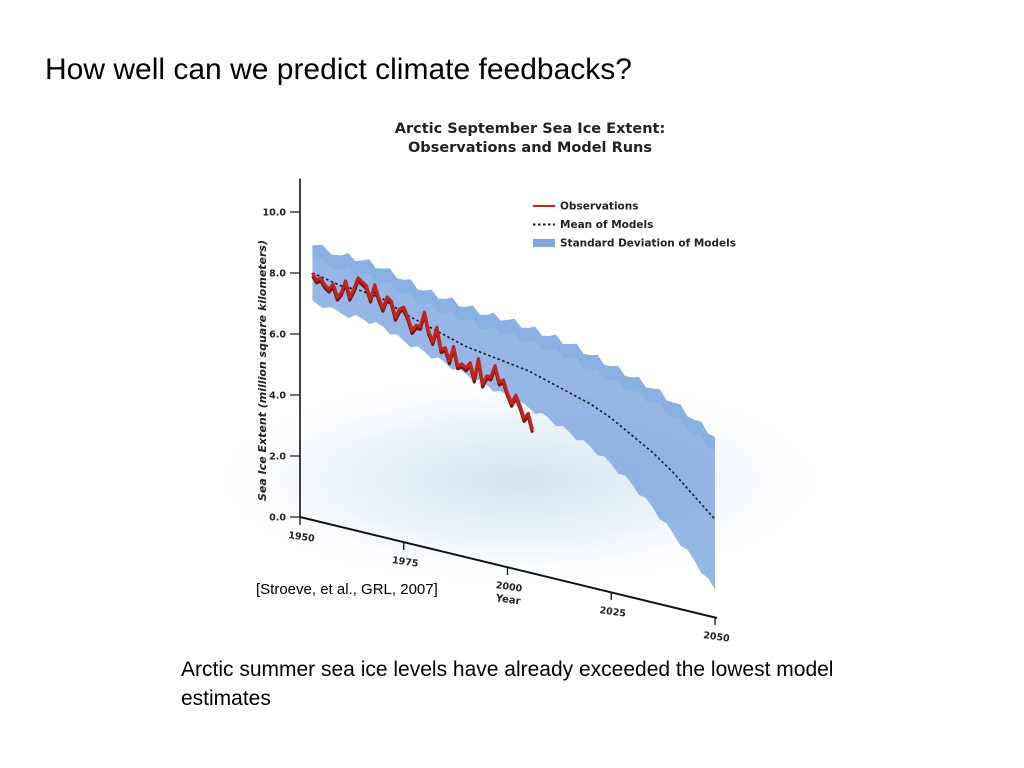 The image size is (1024, 768). I want to click on x-axis-label: Year, so click(507, 600).